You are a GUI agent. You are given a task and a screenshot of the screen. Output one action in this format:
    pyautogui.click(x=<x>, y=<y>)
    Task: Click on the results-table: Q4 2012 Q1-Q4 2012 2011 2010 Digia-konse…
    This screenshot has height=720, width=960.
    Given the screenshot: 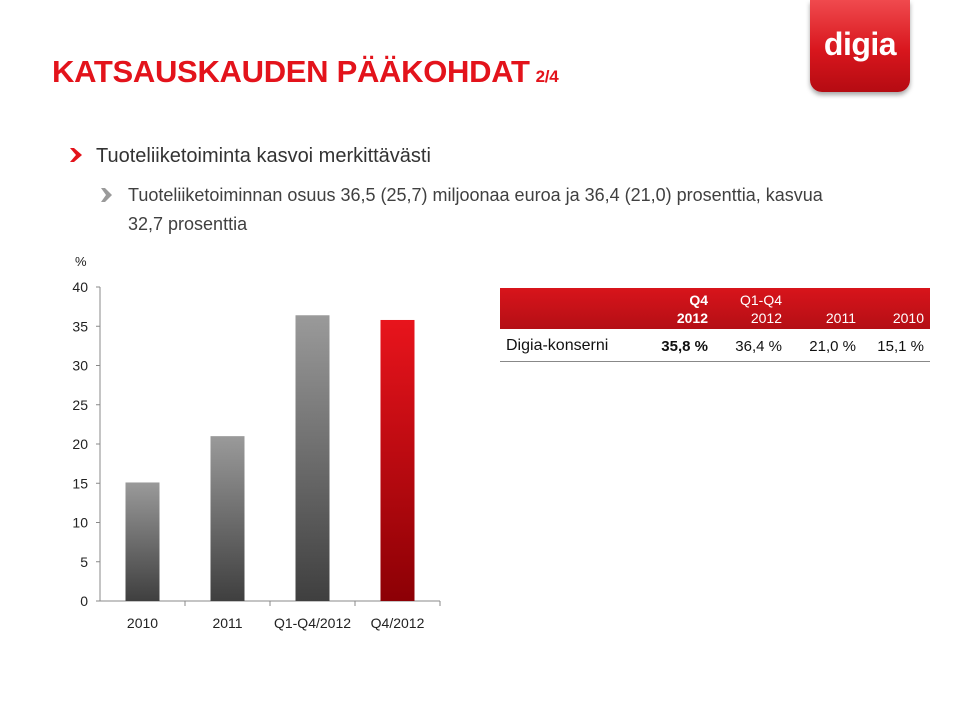 What is the action you would take?
    pyautogui.click(x=715, y=325)
    